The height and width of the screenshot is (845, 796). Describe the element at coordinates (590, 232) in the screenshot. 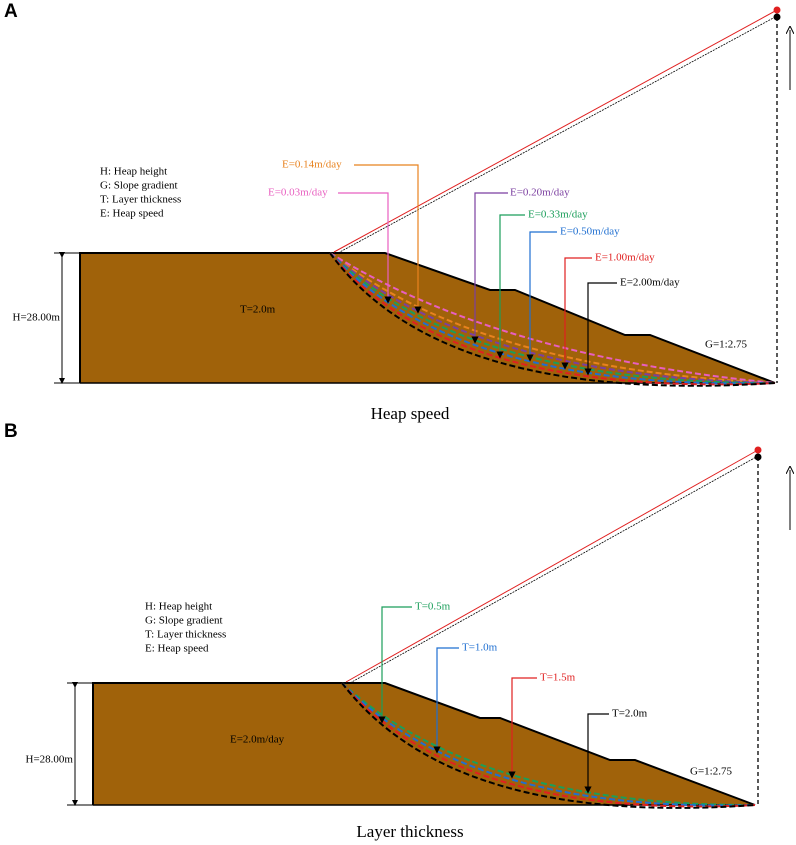

I see `curve-label: E=0.50m/day` at that location.